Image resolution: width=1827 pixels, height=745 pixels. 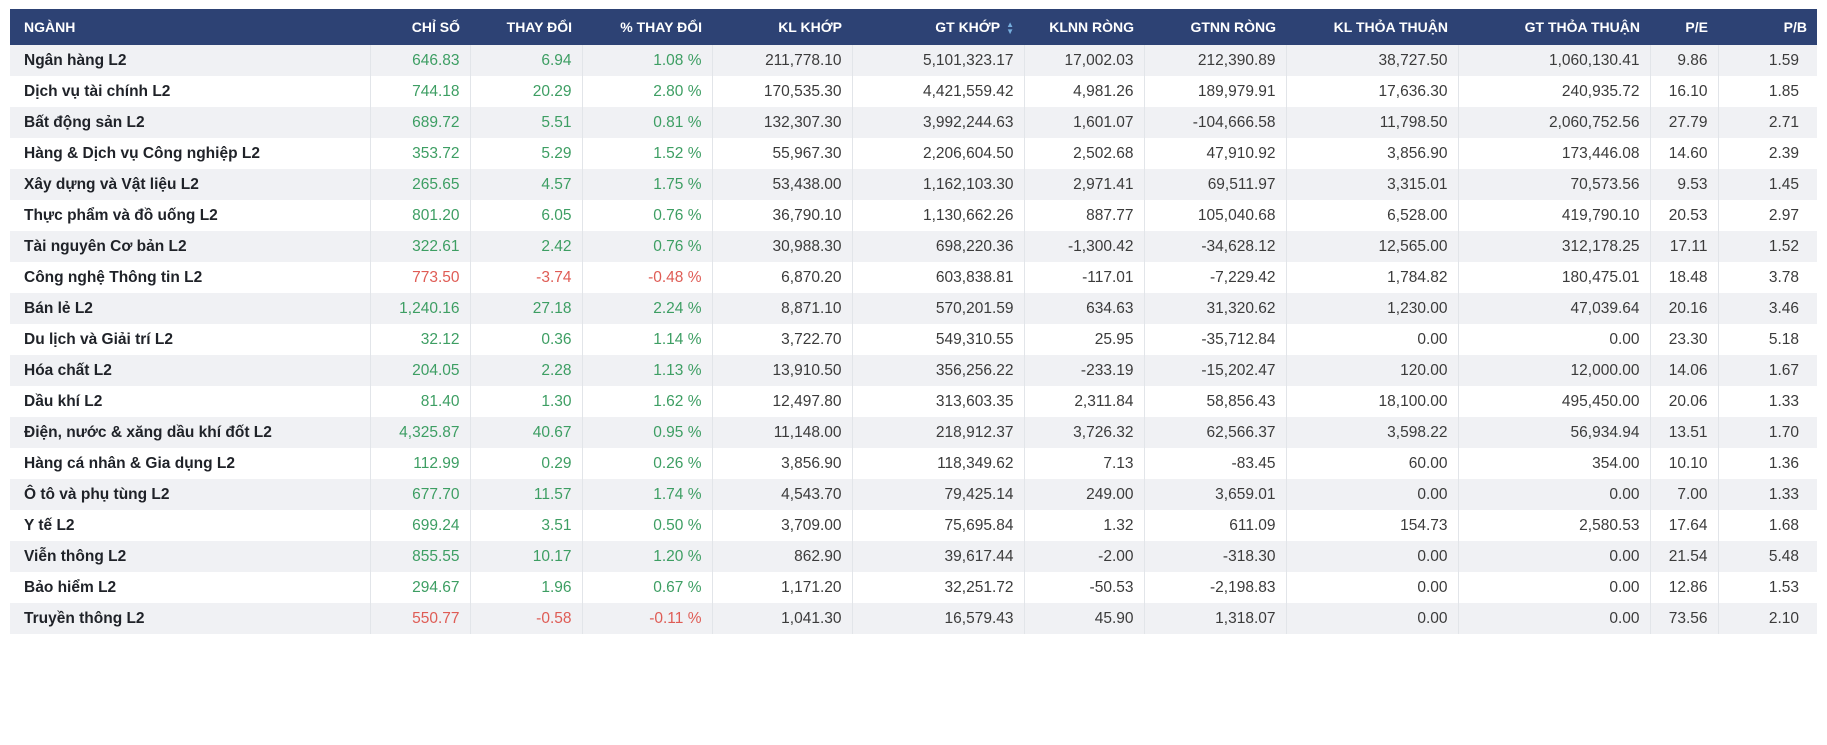 What do you see at coordinates (1783, 277) in the screenshot?
I see `cell-pb: 3.78` at bounding box center [1783, 277].